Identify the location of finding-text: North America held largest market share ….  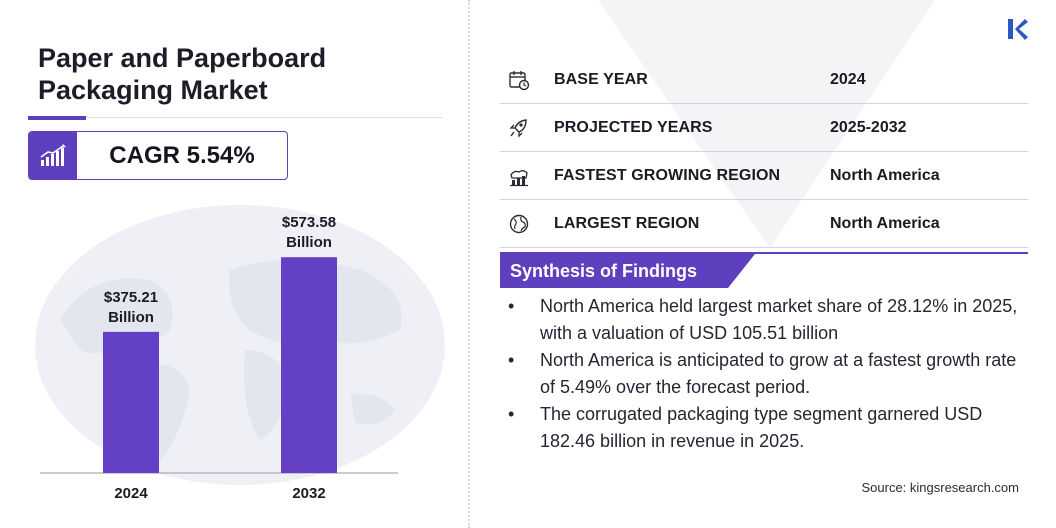
(779, 319).